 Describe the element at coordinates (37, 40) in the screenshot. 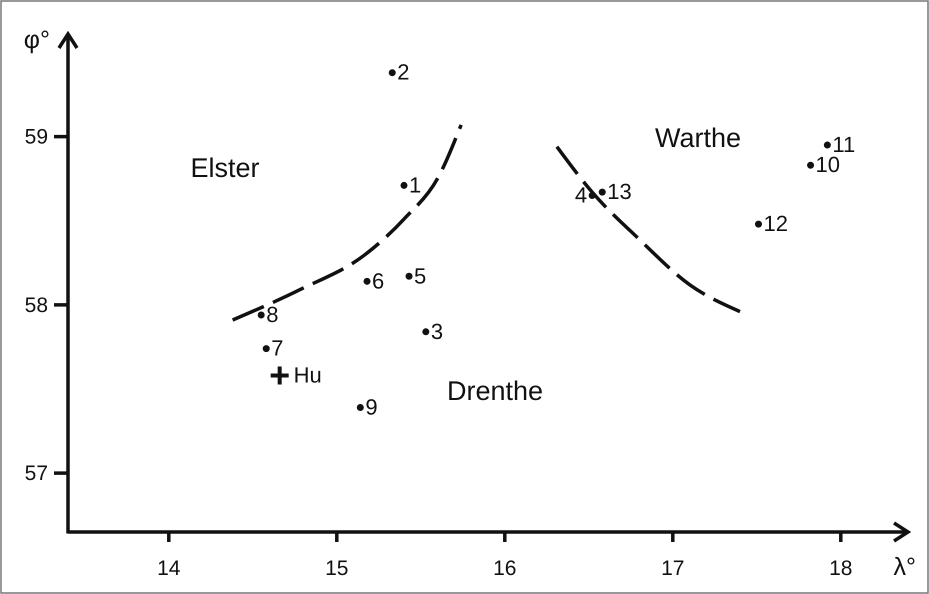

I see `y-axis-title: φ°` at that location.